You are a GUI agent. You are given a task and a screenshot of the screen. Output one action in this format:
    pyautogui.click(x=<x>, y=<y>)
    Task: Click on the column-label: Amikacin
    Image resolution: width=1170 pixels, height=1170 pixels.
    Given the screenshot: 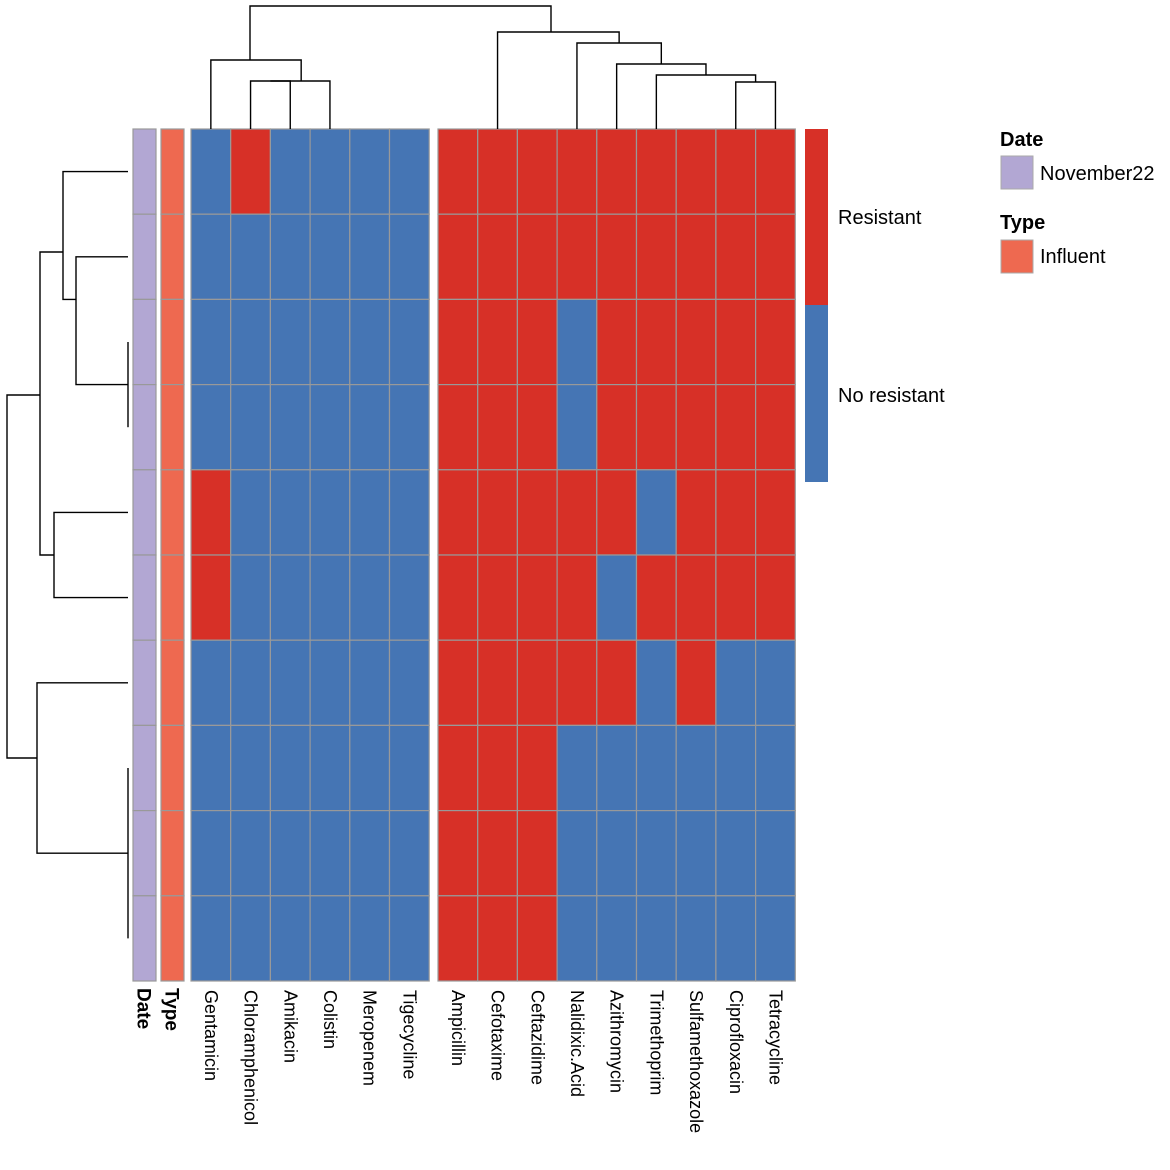 What is the action you would take?
    pyautogui.click(x=290, y=1026)
    